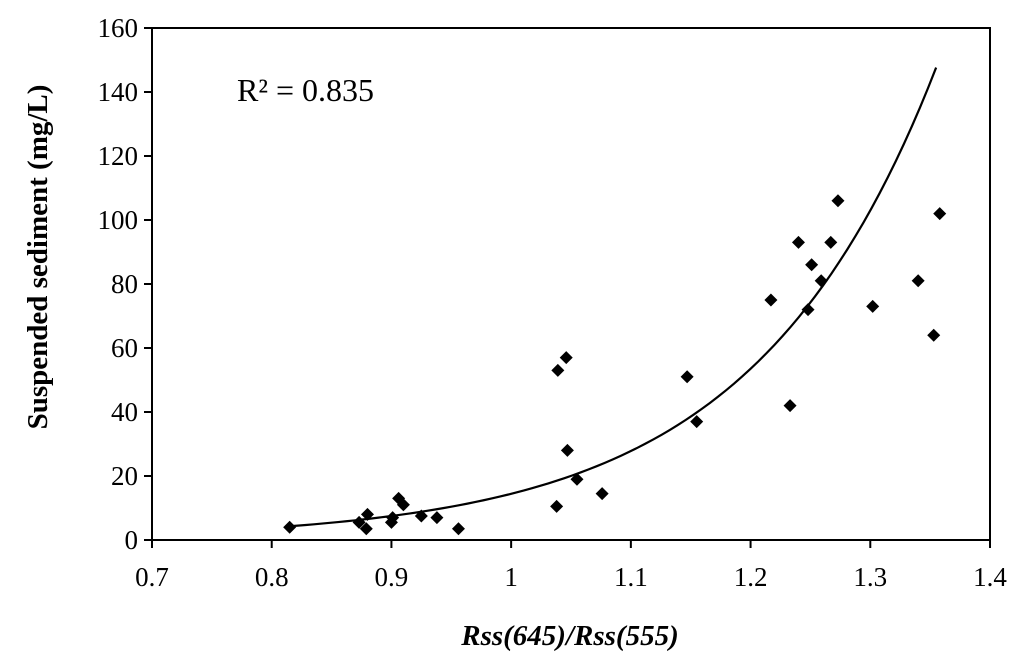 The image size is (1024, 666). Describe the element at coordinates (124, 348) in the screenshot. I see `y-tick-label: 60` at that location.